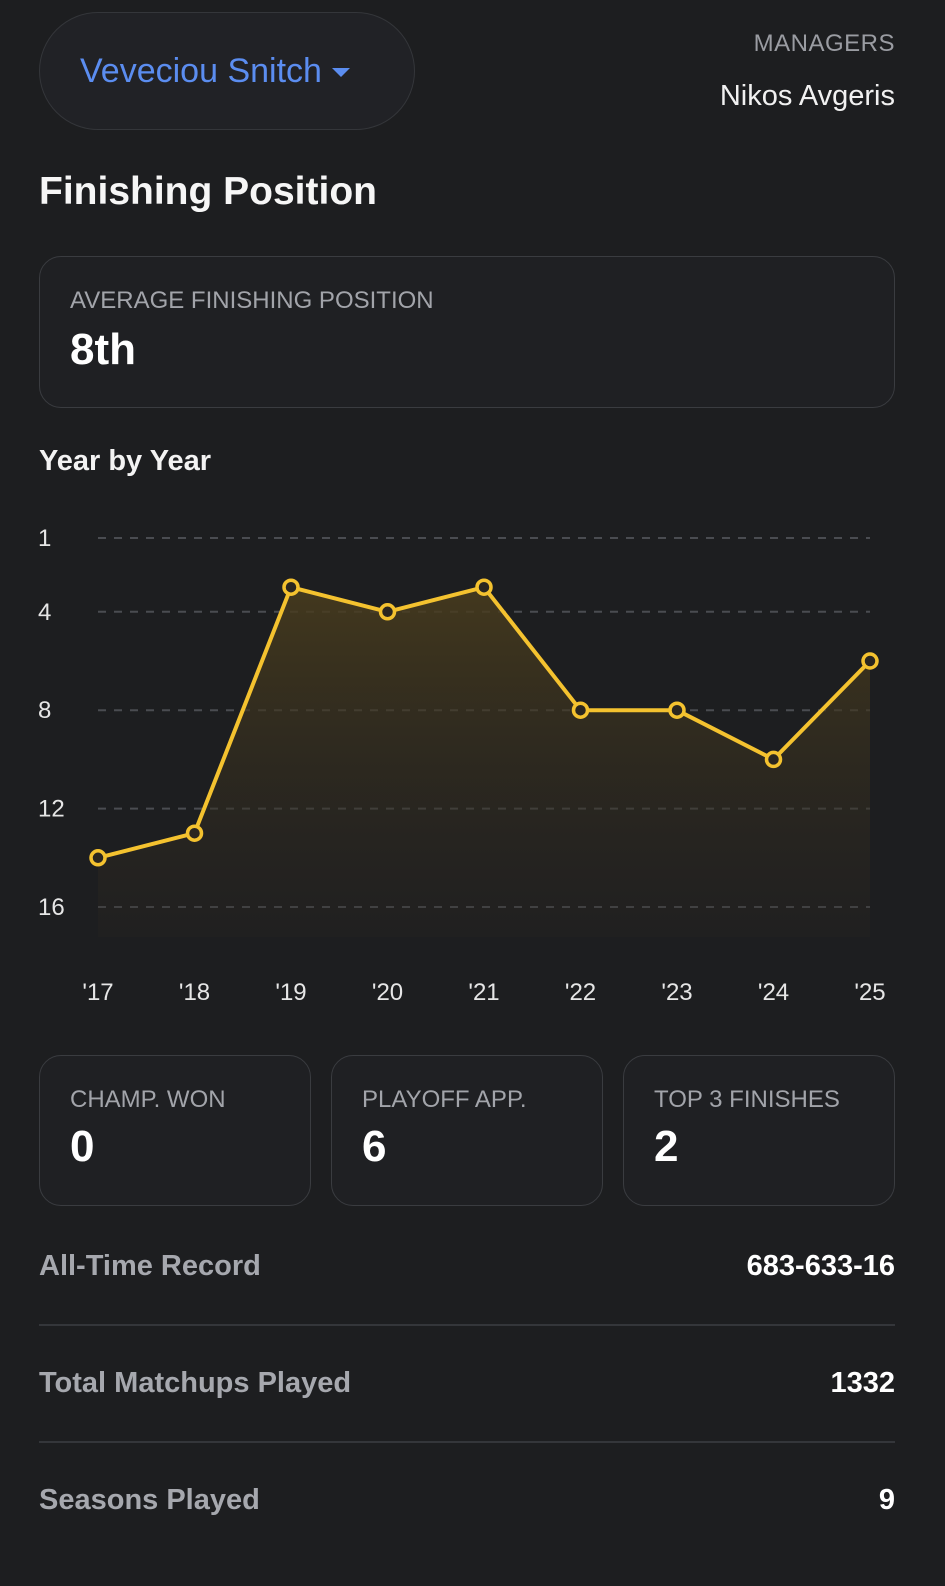 The image size is (945, 1586). Describe the element at coordinates (886, 1499) in the screenshot. I see `row-value: 9` at that location.